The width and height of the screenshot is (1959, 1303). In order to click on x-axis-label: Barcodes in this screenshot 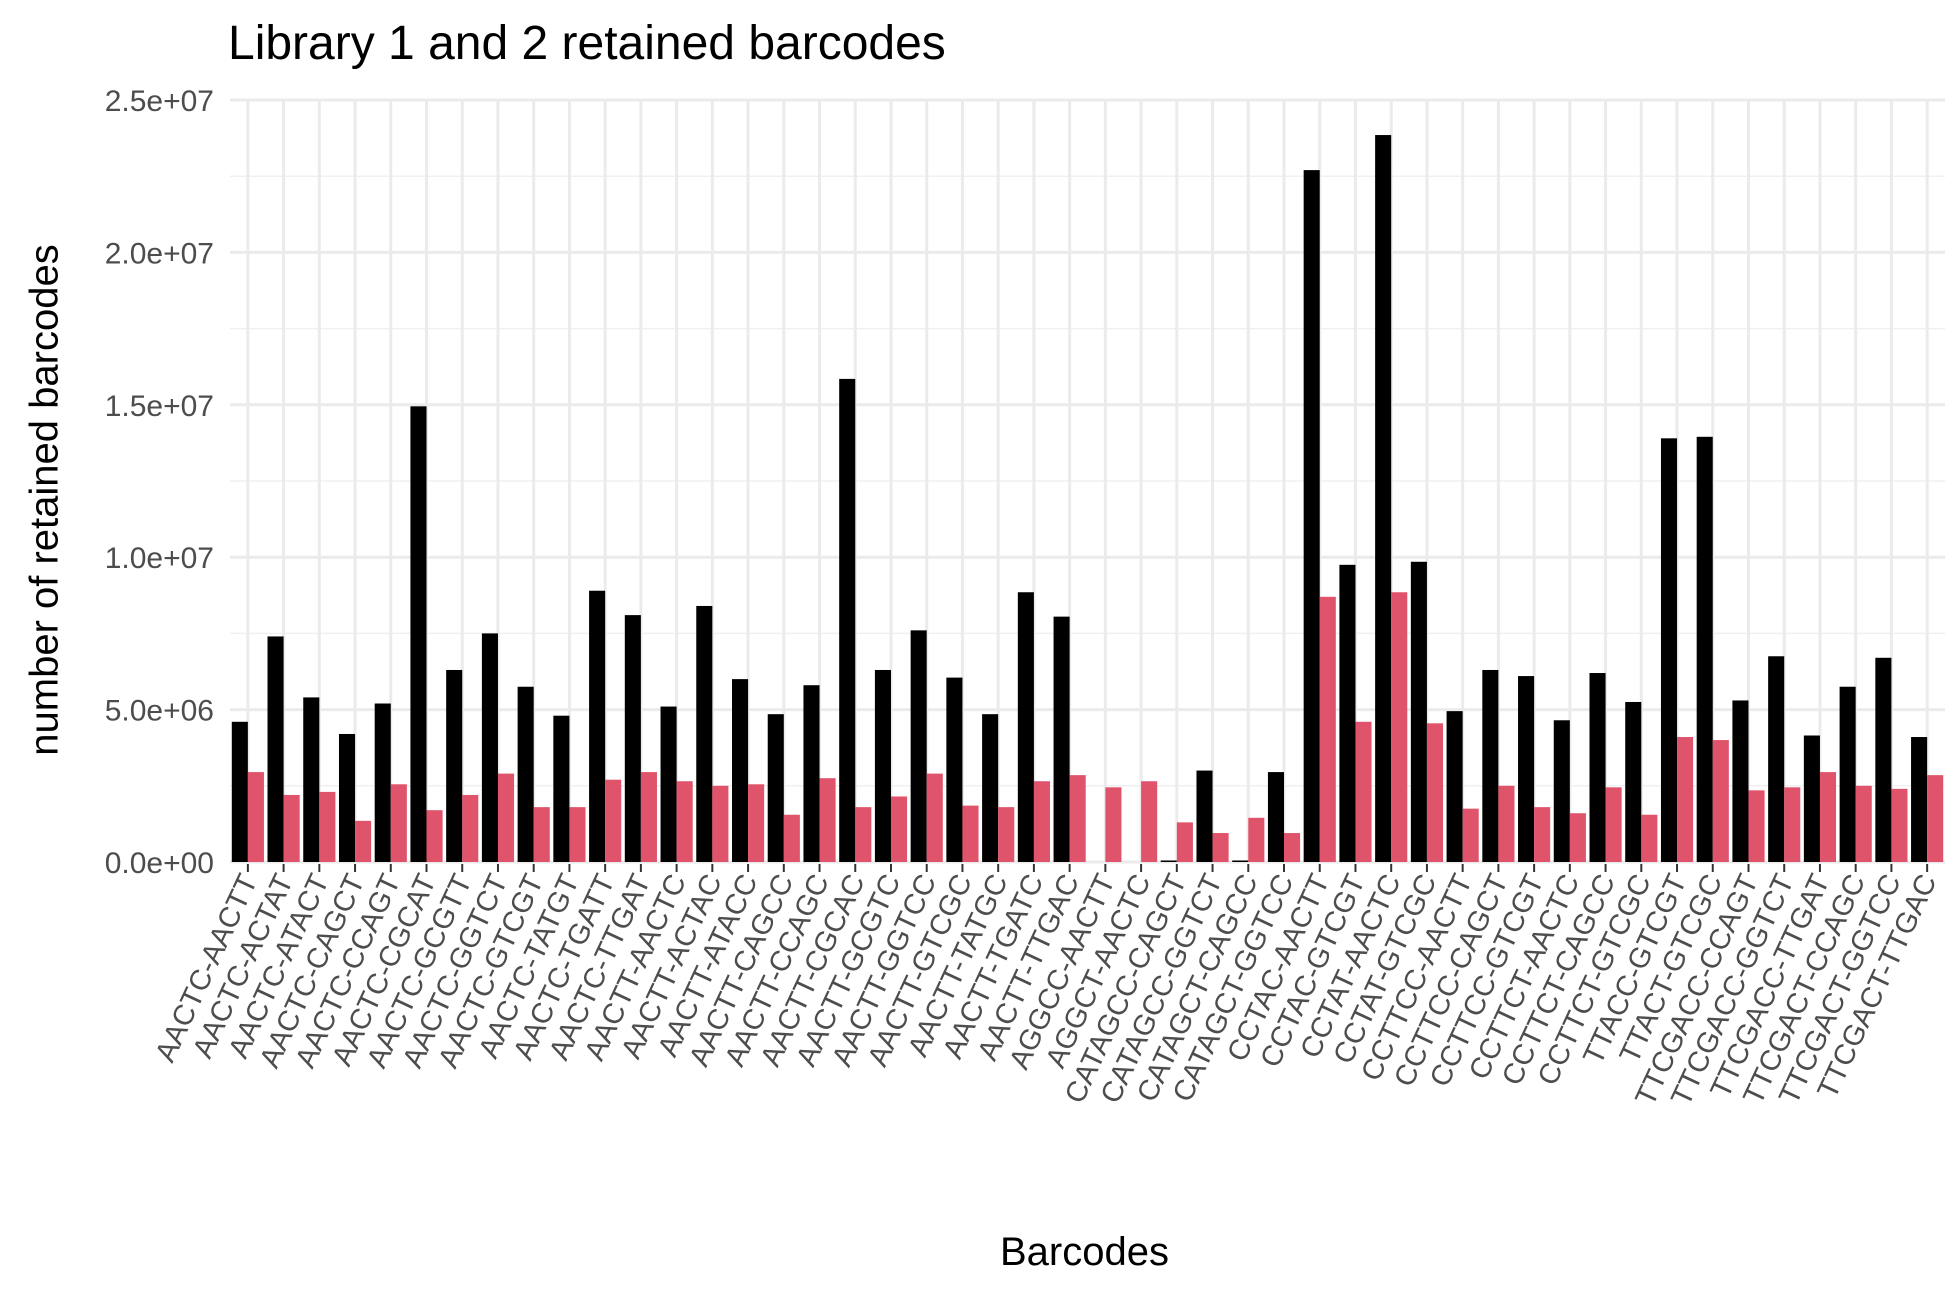, I will do `click(1084, 1252)`.